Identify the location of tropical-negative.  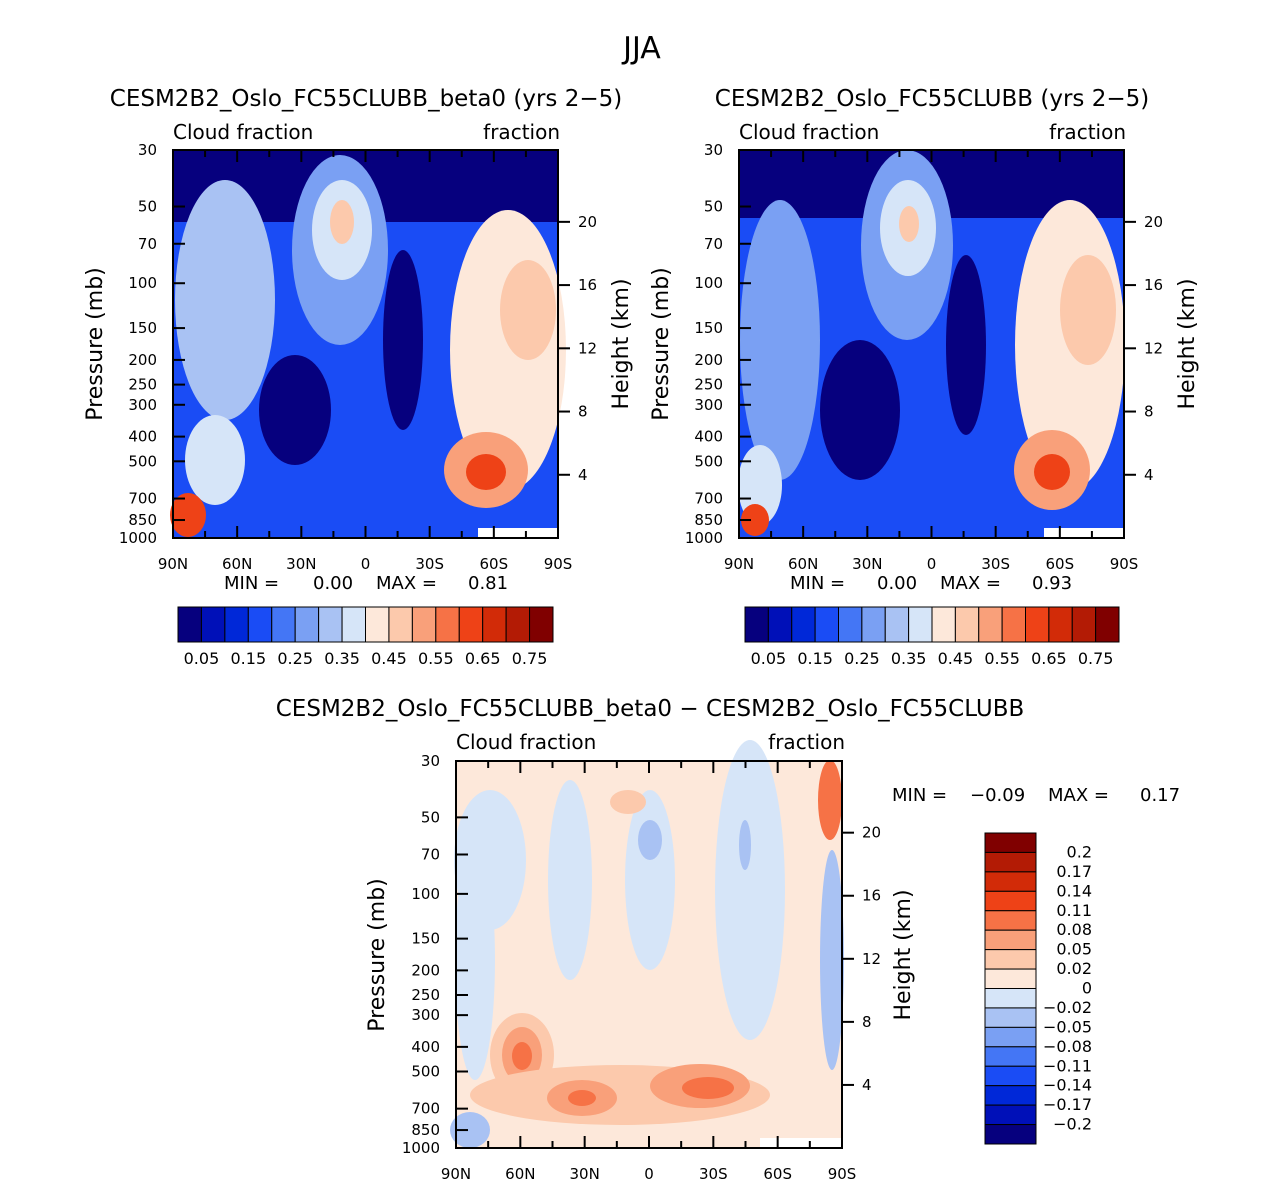
(650, 880).